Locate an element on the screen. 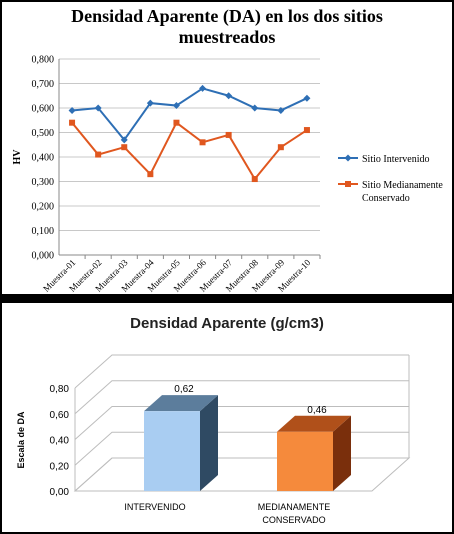 The height and width of the screenshot is (534, 454). legend-label-1: Sitio Intervenido is located at coordinates (396, 159).